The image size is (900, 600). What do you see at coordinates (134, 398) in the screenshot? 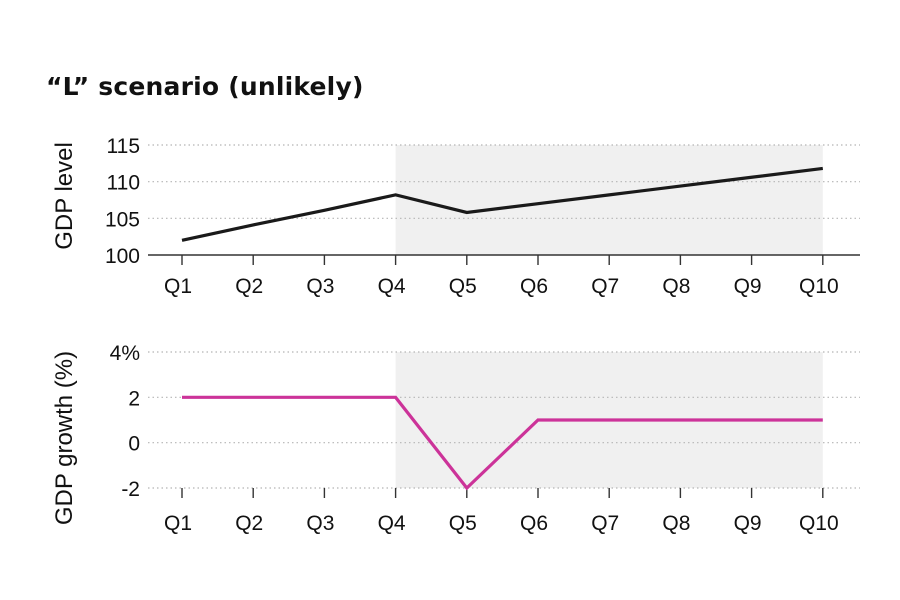
I see `y-tick-label: 2` at bounding box center [134, 398].